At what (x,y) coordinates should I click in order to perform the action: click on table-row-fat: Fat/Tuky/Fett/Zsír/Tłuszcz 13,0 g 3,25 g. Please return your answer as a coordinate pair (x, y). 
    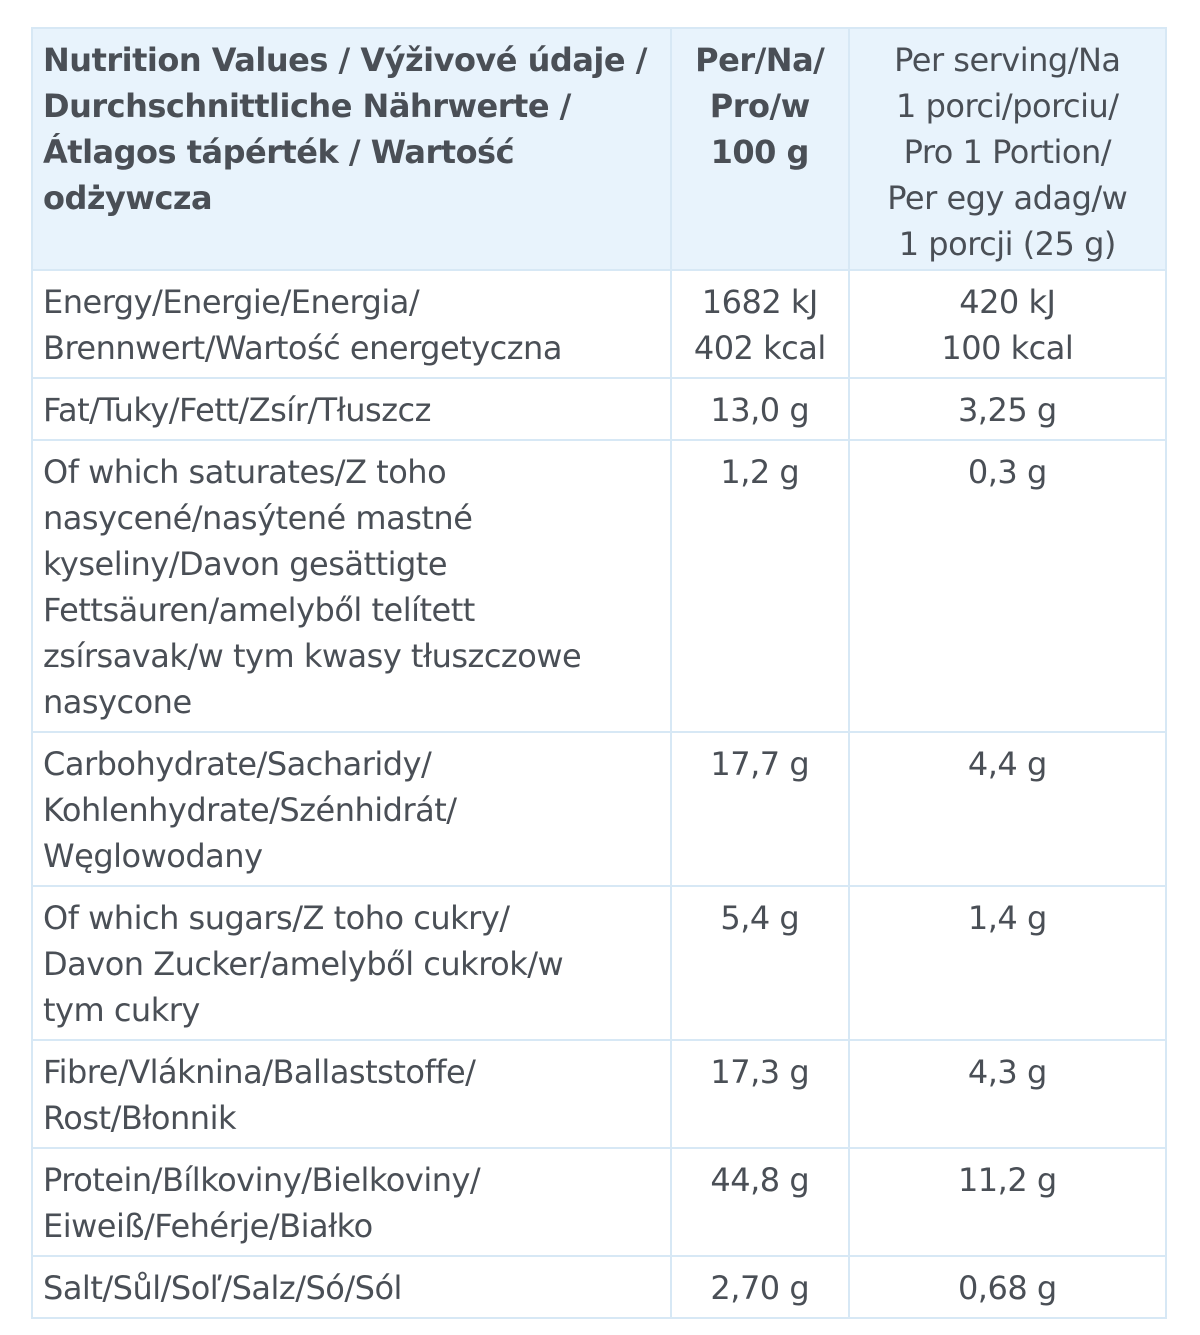
    Looking at the image, I should click on (599, 409).